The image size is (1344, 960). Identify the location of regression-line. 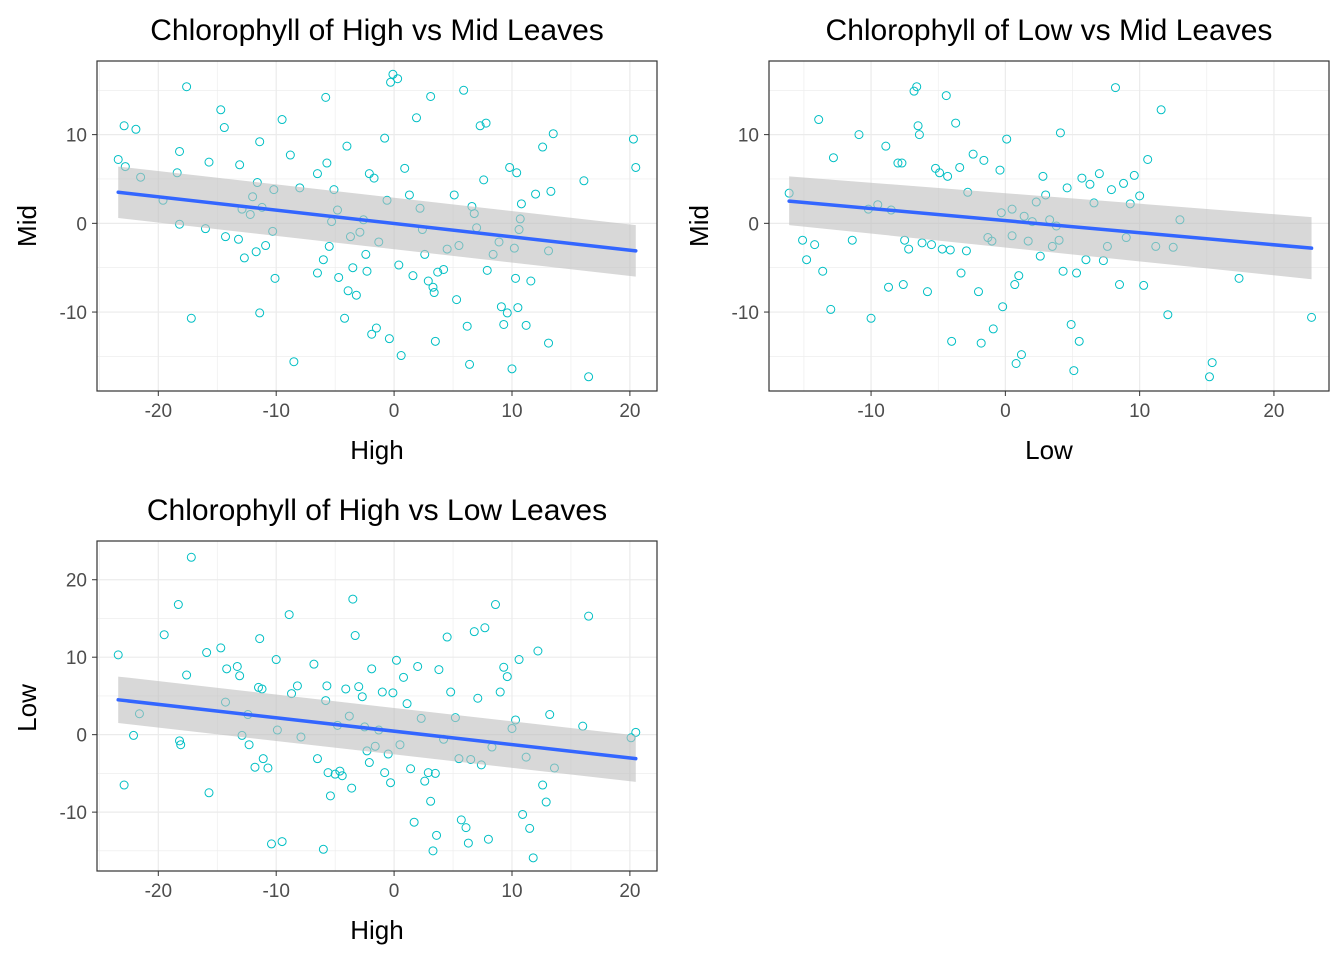
(1050, 224).